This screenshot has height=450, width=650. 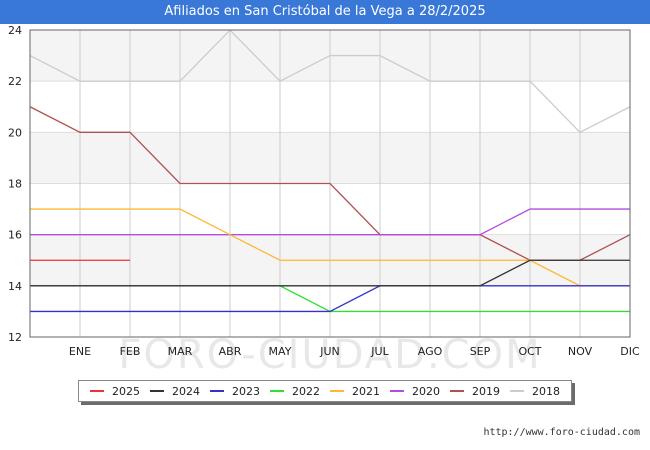 What do you see at coordinates (280, 351) in the screenshot?
I see `x-tick-label: MAY` at bounding box center [280, 351].